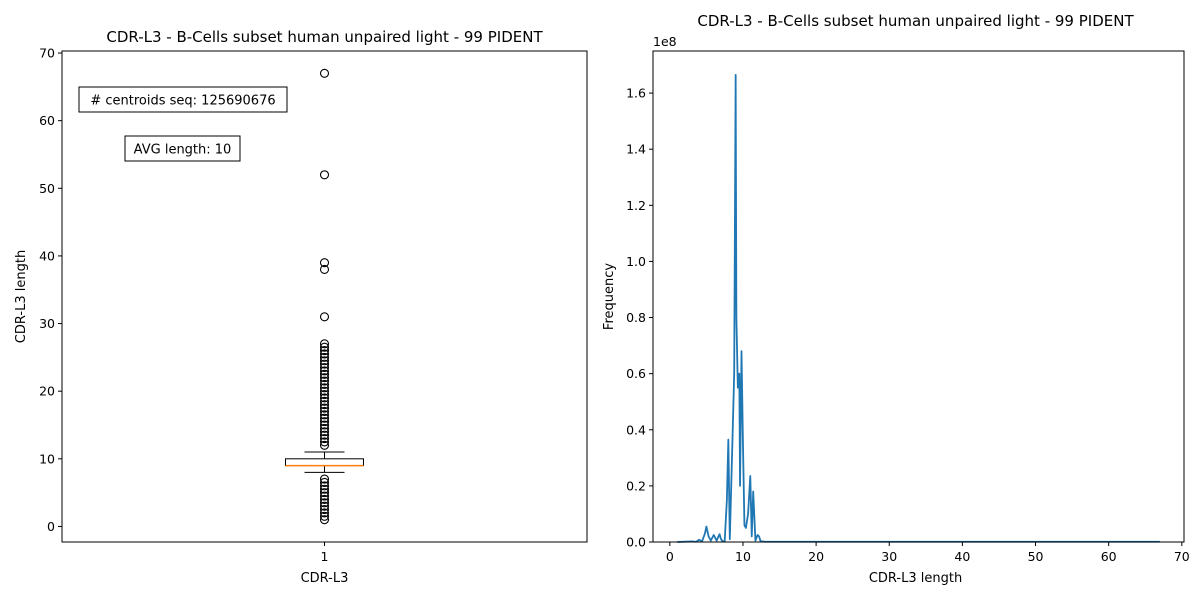 The height and width of the screenshot is (600, 1200). What do you see at coordinates (636, 317) in the screenshot?
I see `right-y-tick-label: 0.8` at bounding box center [636, 317].